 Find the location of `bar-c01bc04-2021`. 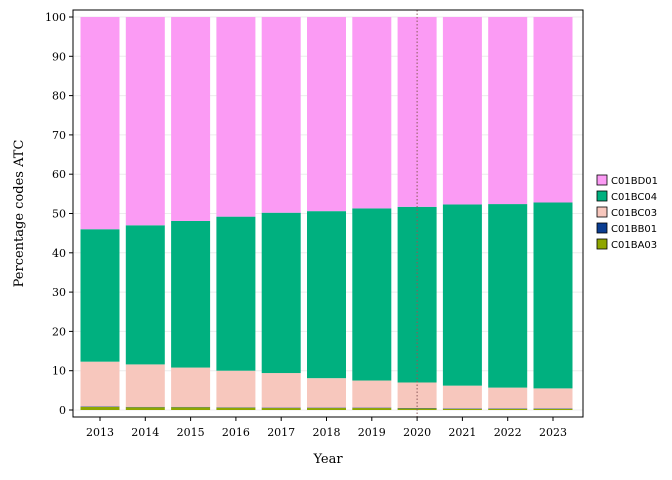

bar-c01bc04-2021 is located at coordinates (462, 295).